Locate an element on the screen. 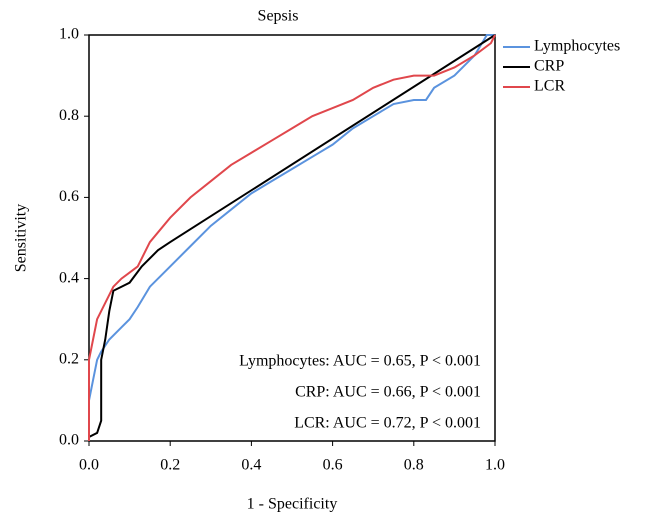 This screenshot has height=517, width=651. y-axis-label: Sensitivity is located at coordinates (21, 238).